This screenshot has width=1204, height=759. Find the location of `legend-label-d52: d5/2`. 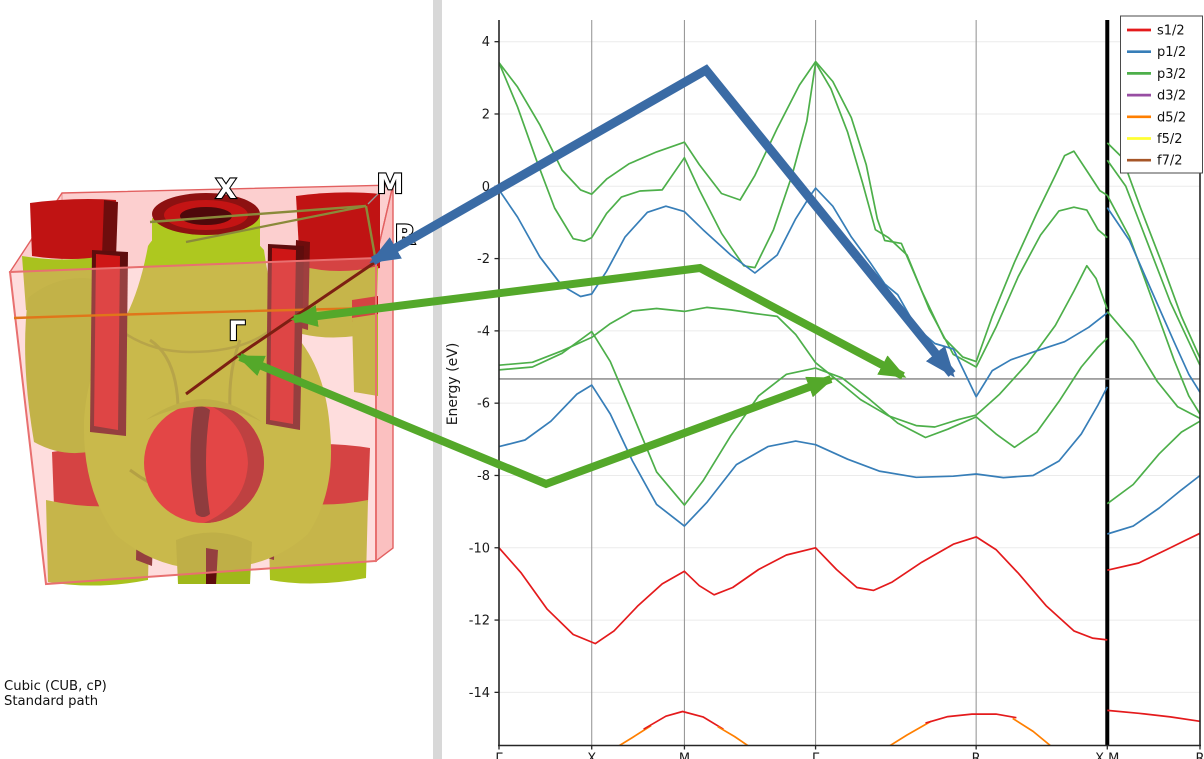

legend-label-d52: d5/2 is located at coordinates (1171, 117).